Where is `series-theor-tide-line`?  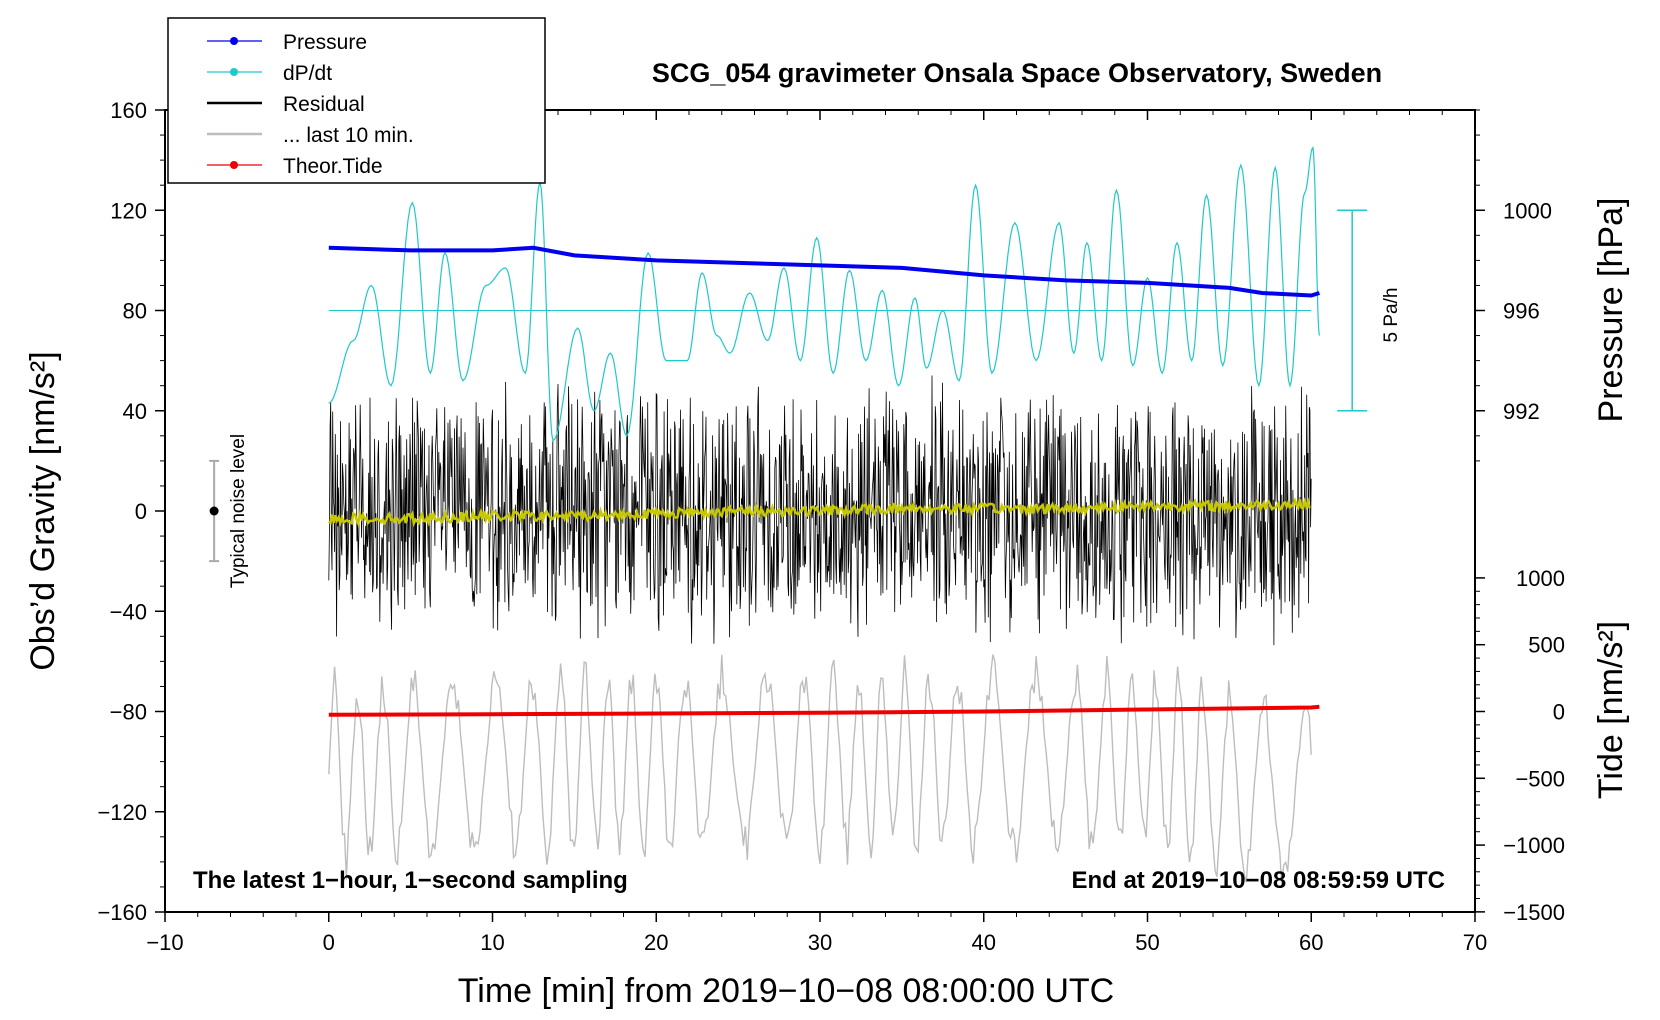
series-theor-tide-line is located at coordinates (824, 710).